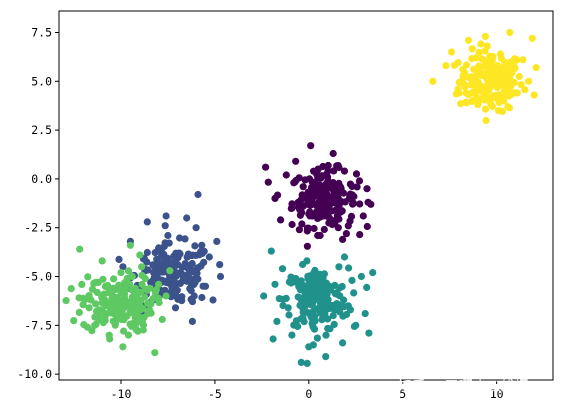 Image resolution: width=563 pixels, height=412 pixels. What do you see at coordinates (41, 81) in the screenshot?
I see `y-tick-label: 5.0` at bounding box center [41, 81].